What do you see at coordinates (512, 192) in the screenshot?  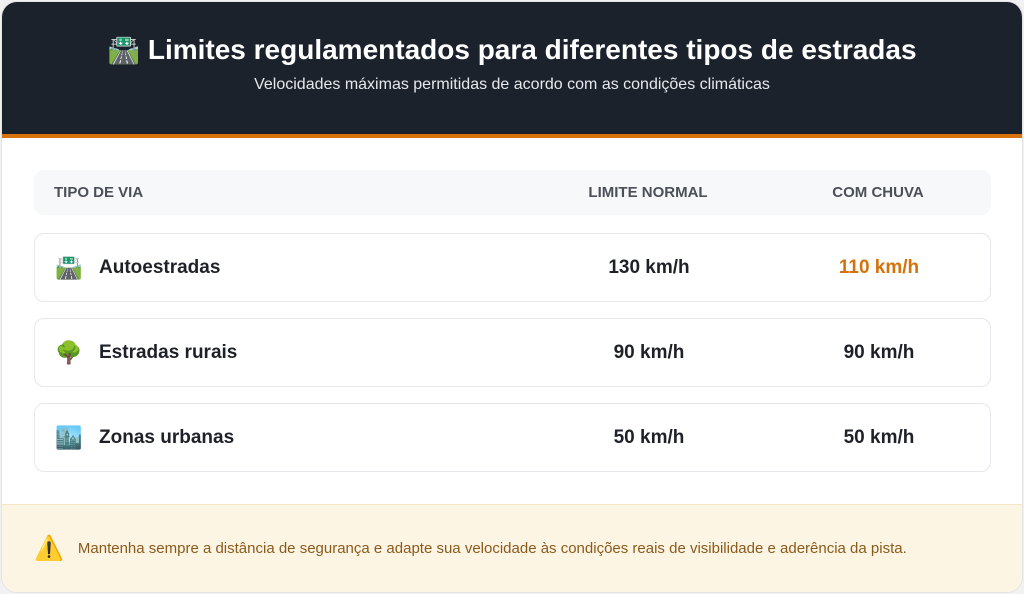 I see `table-header: TIPO DE VIA LIMITE NORMAL COM CHUVA` at bounding box center [512, 192].